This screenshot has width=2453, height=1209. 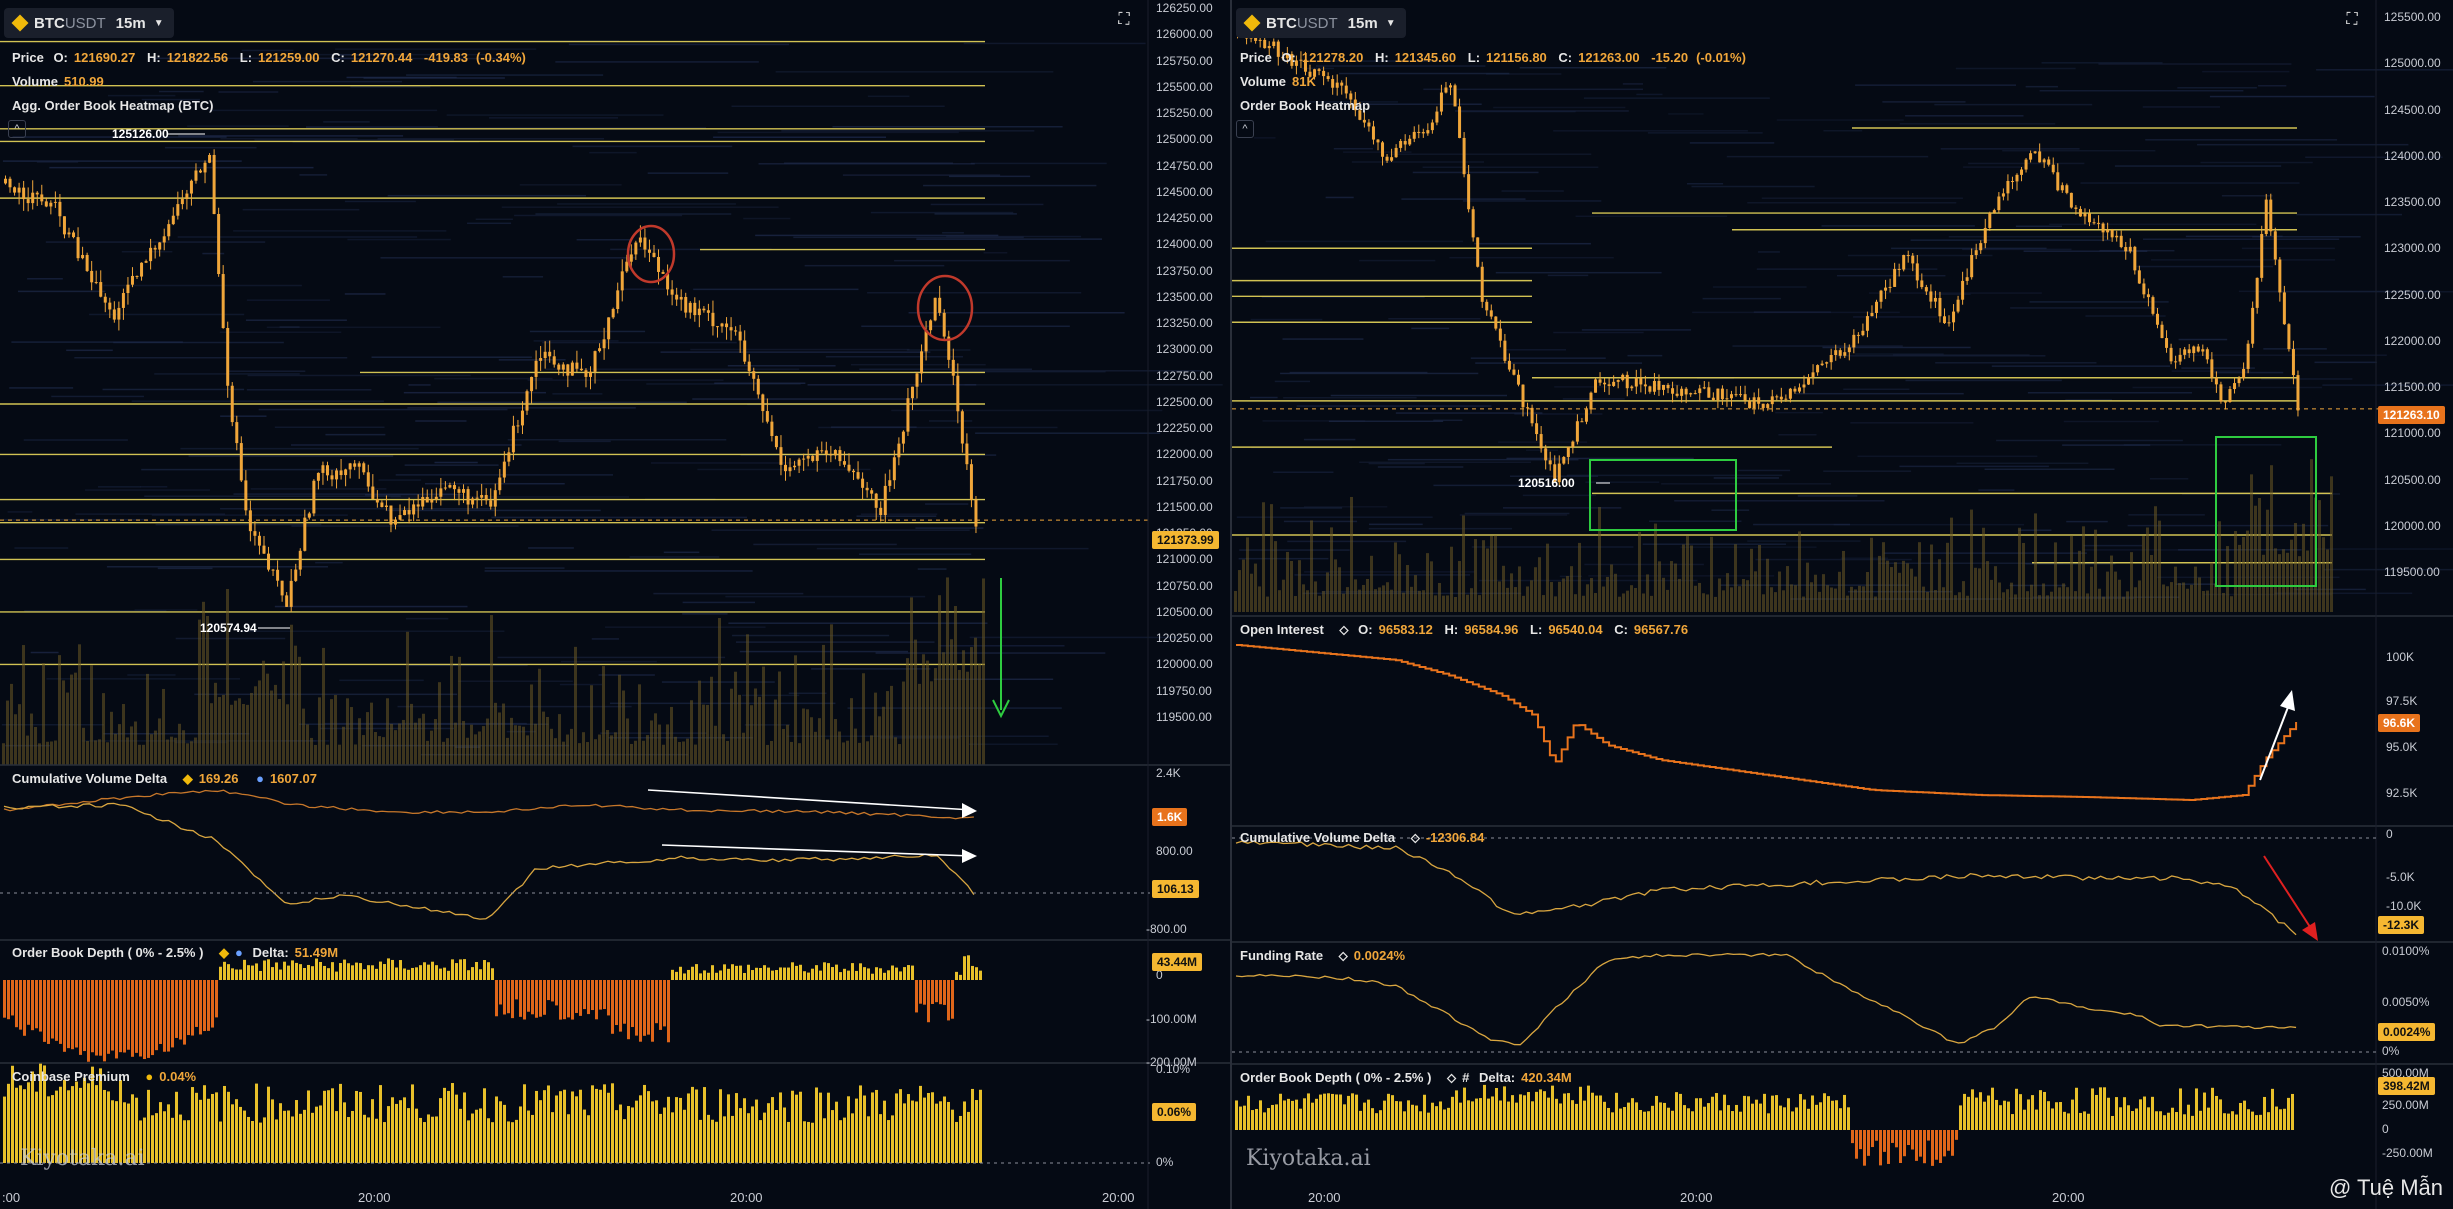 I want to click on cvd-pill-2: 106.13, so click(x=1175, y=889).